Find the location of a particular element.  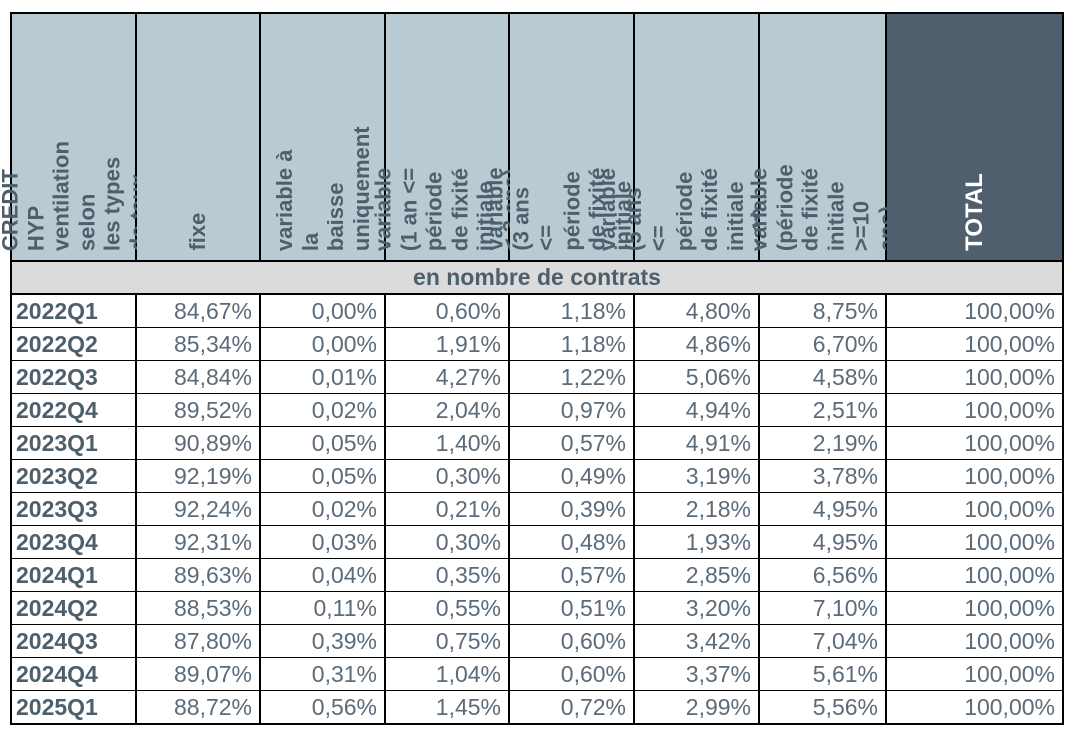

table-cell: 92,24% is located at coordinates (198, 509).